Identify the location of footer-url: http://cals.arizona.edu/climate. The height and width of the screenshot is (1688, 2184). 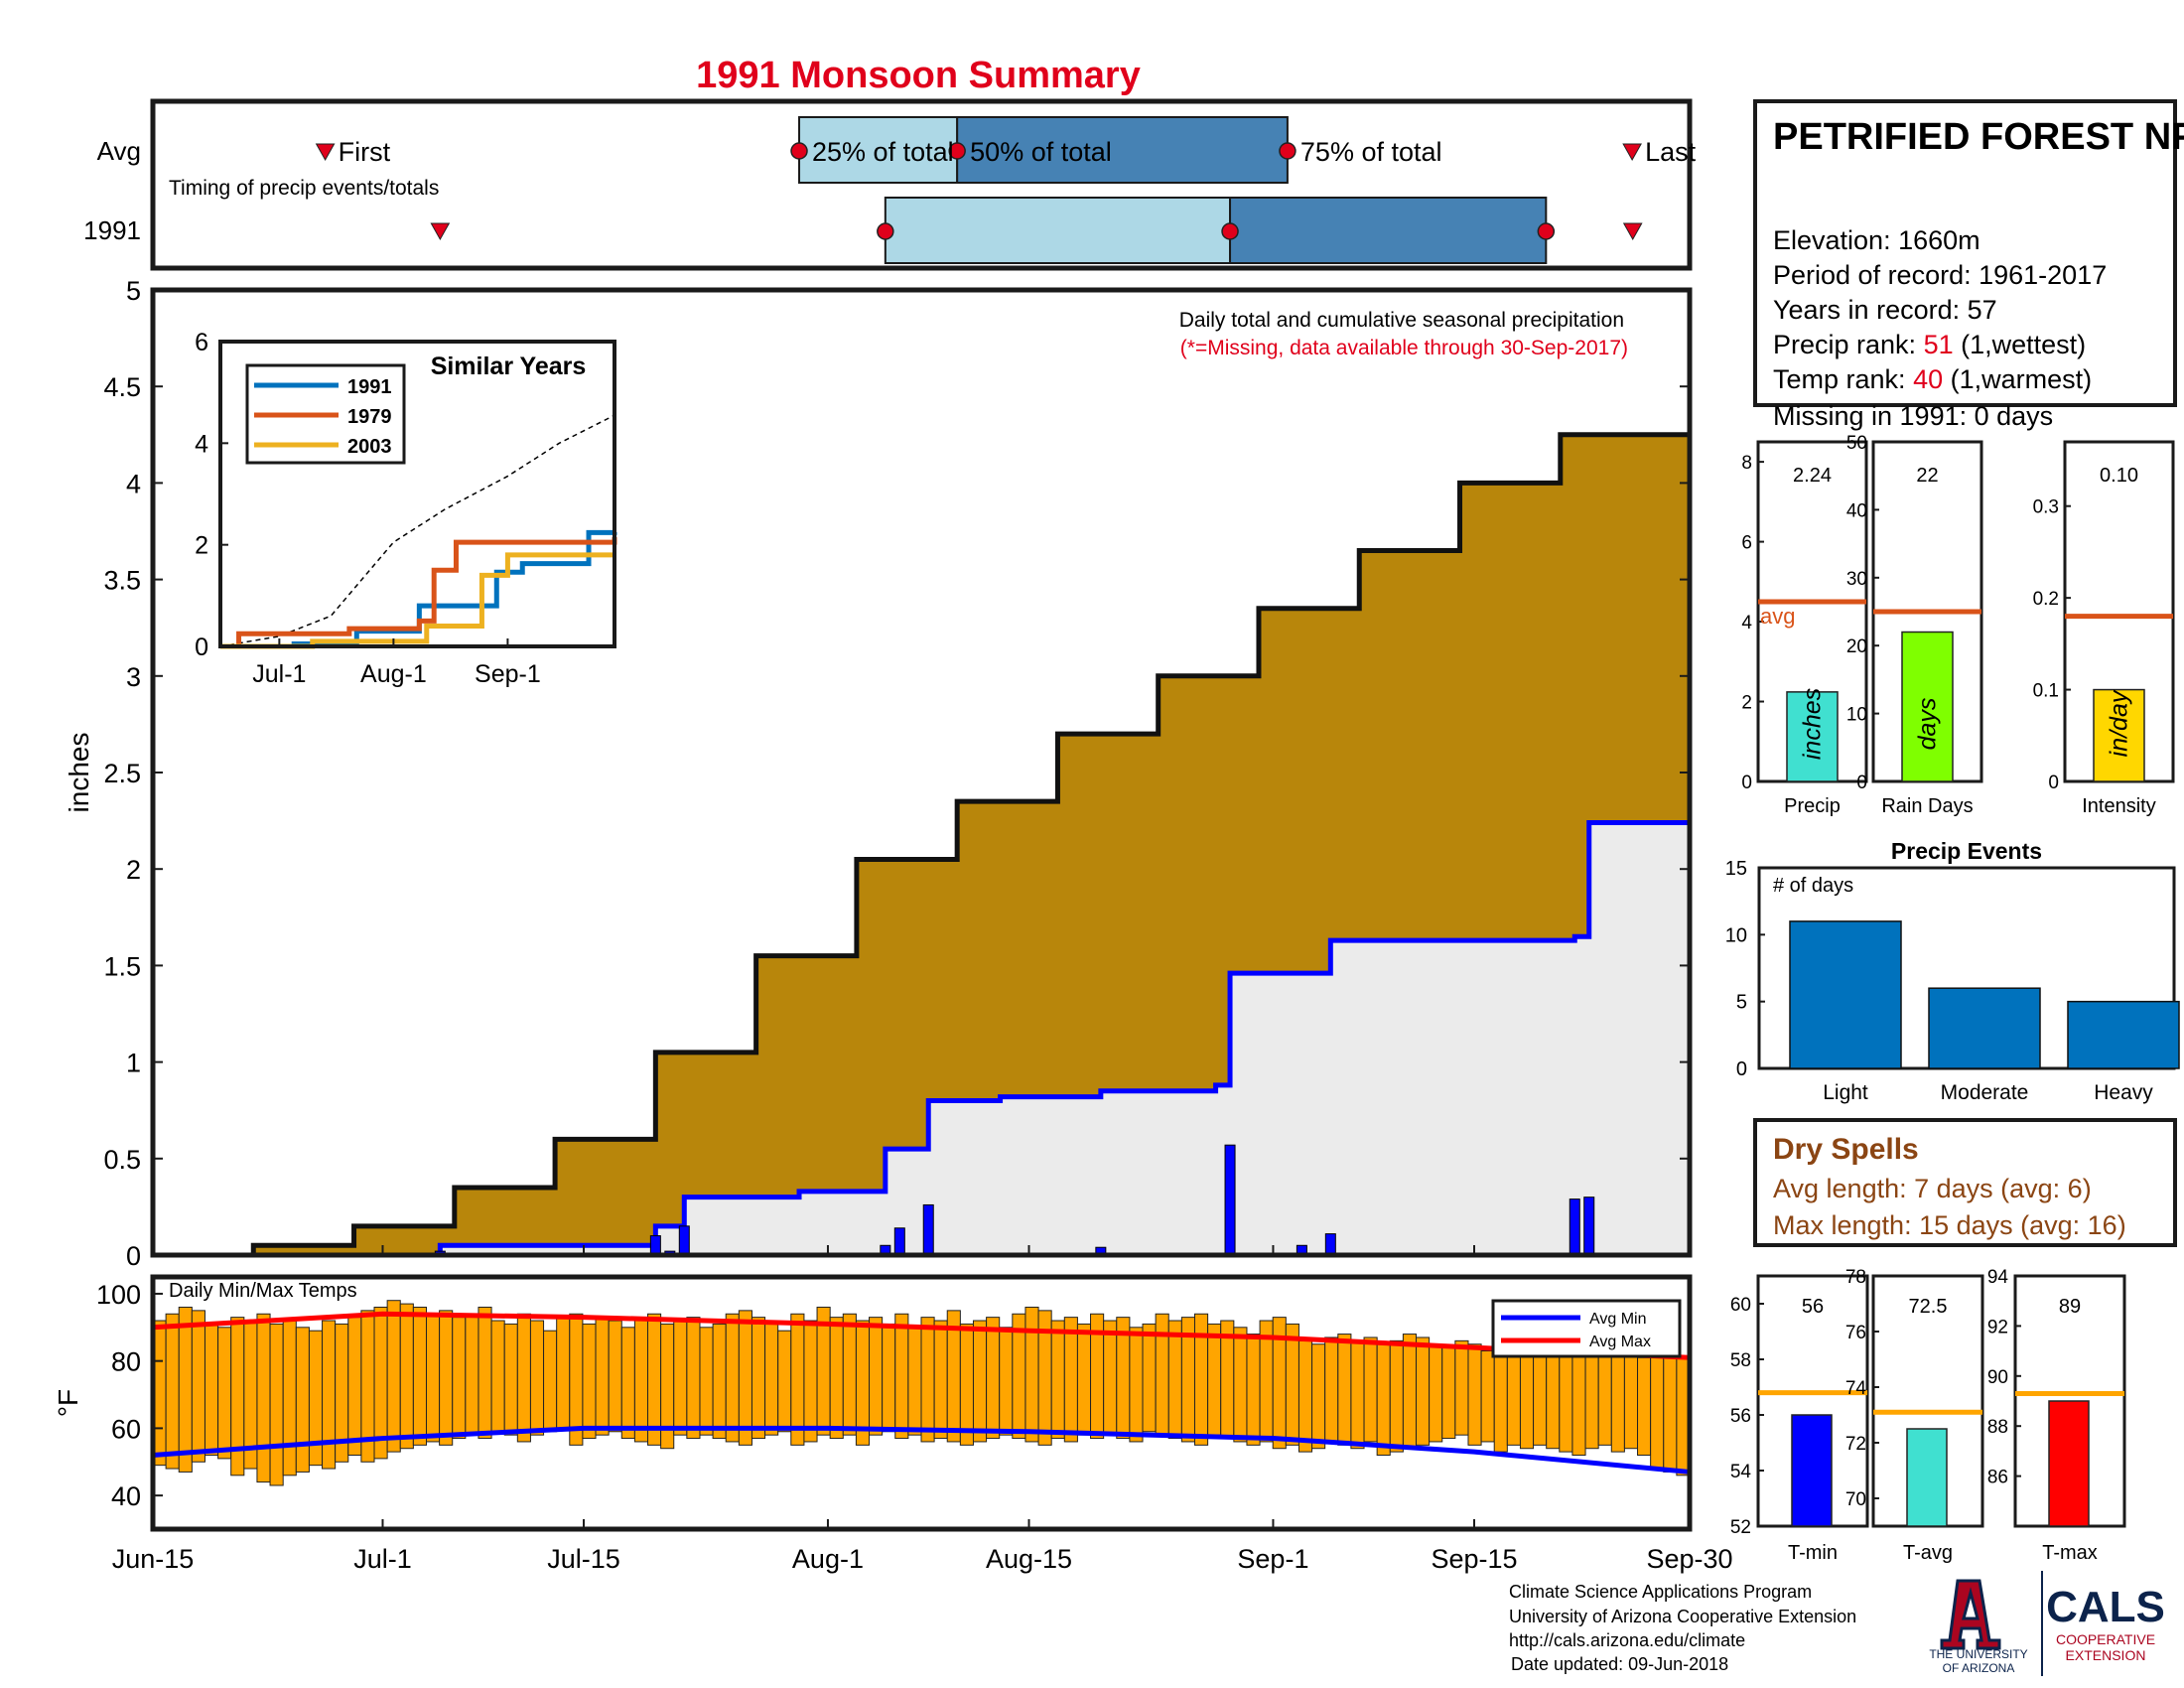
(1627, 1640).